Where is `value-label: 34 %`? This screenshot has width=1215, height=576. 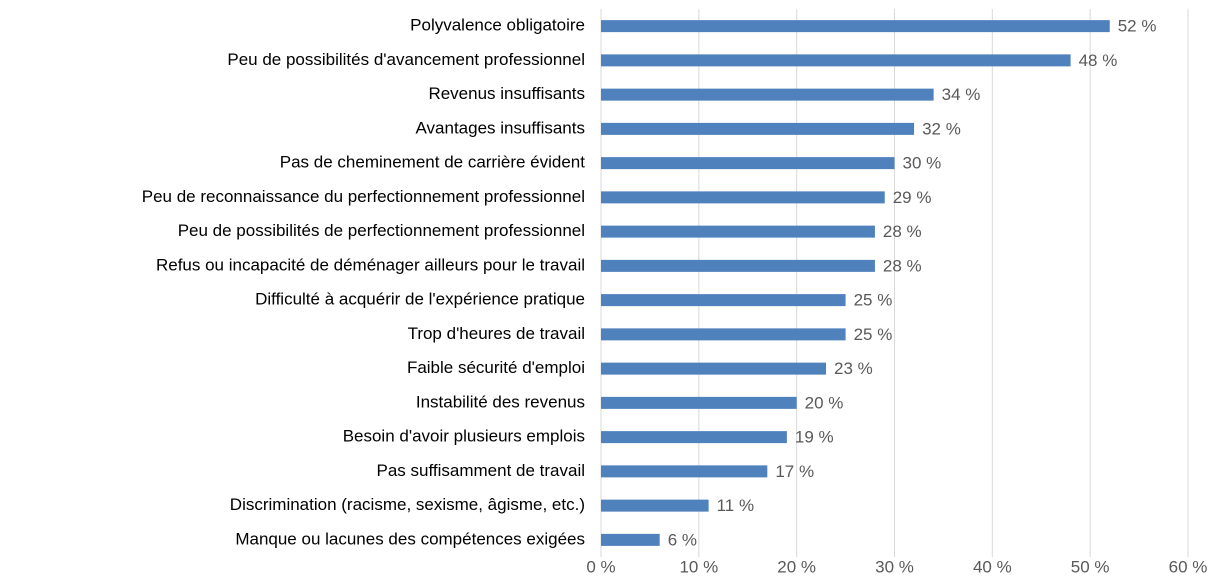
value-label: 34 % is located at coordinates (961, 94).